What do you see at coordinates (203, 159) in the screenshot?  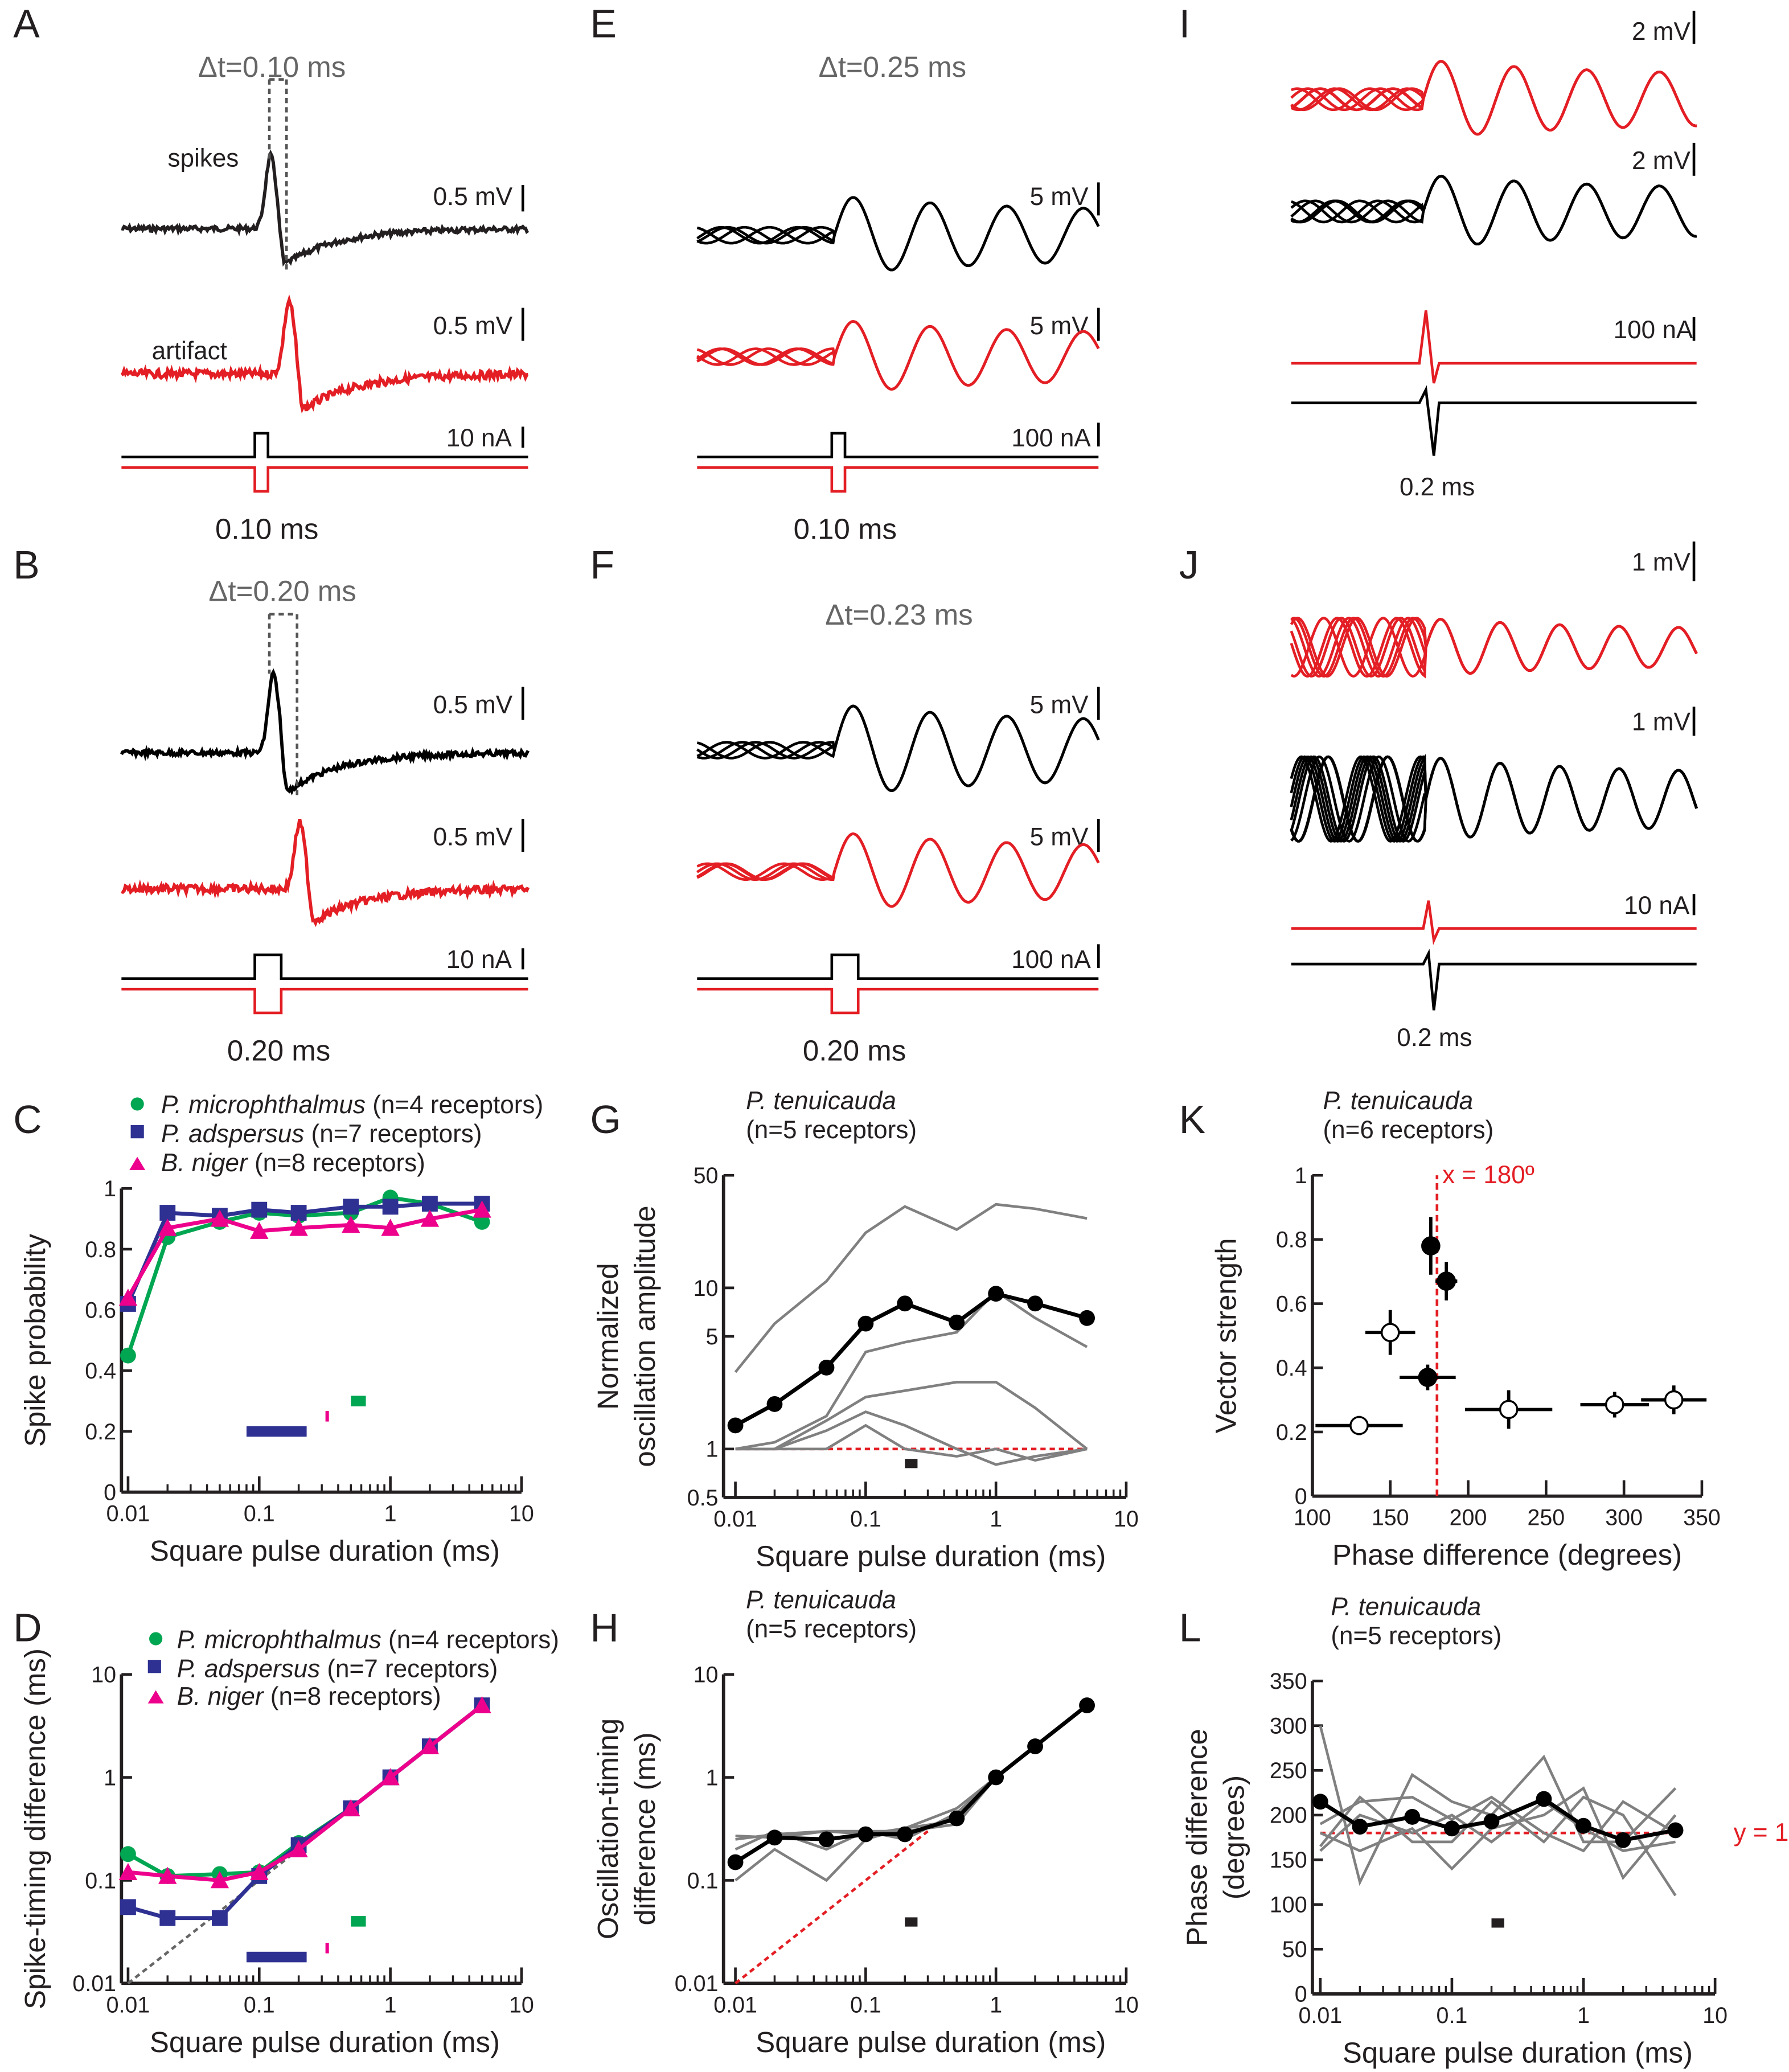 I see `spikes-label: spikes` at bounding box center [203, 159].